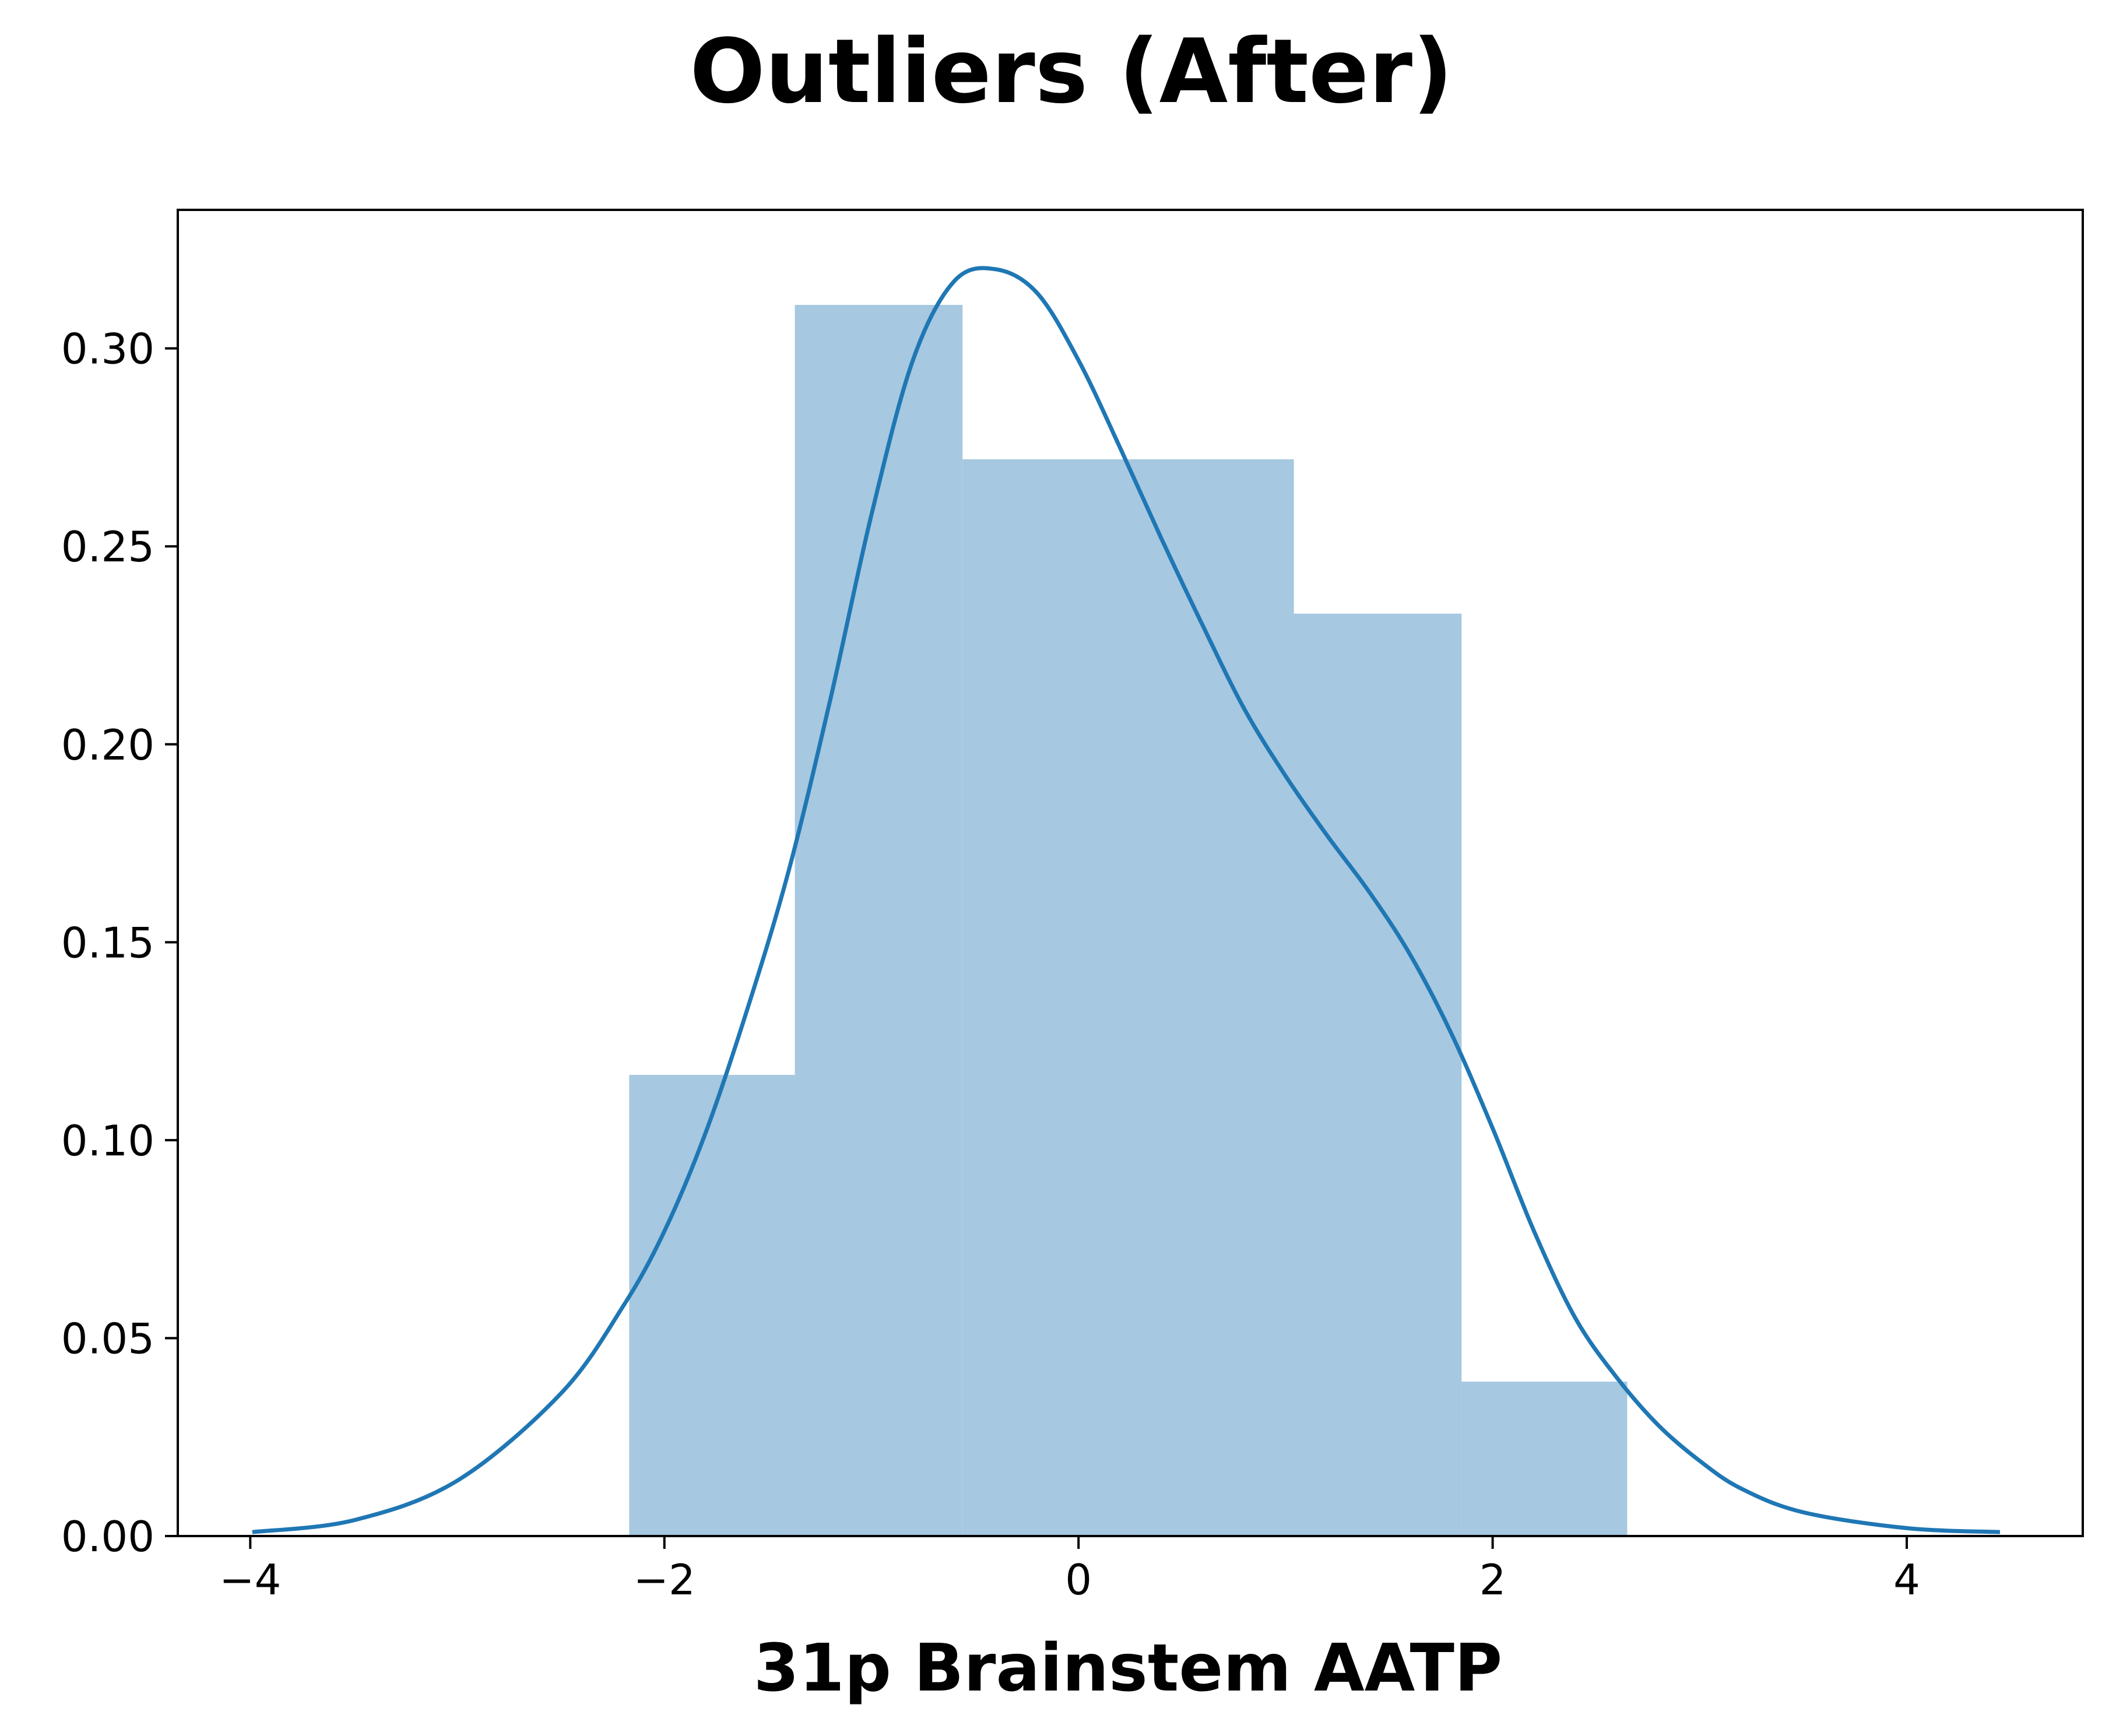 This screenshot has height=1736, width=2109. I want to click on x-tick-label: −2, so click(664, 1579).